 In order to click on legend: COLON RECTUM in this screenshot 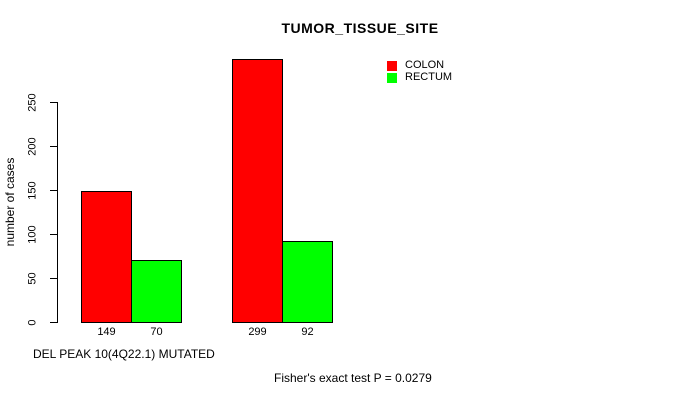, I will do `click(419, 72)`.